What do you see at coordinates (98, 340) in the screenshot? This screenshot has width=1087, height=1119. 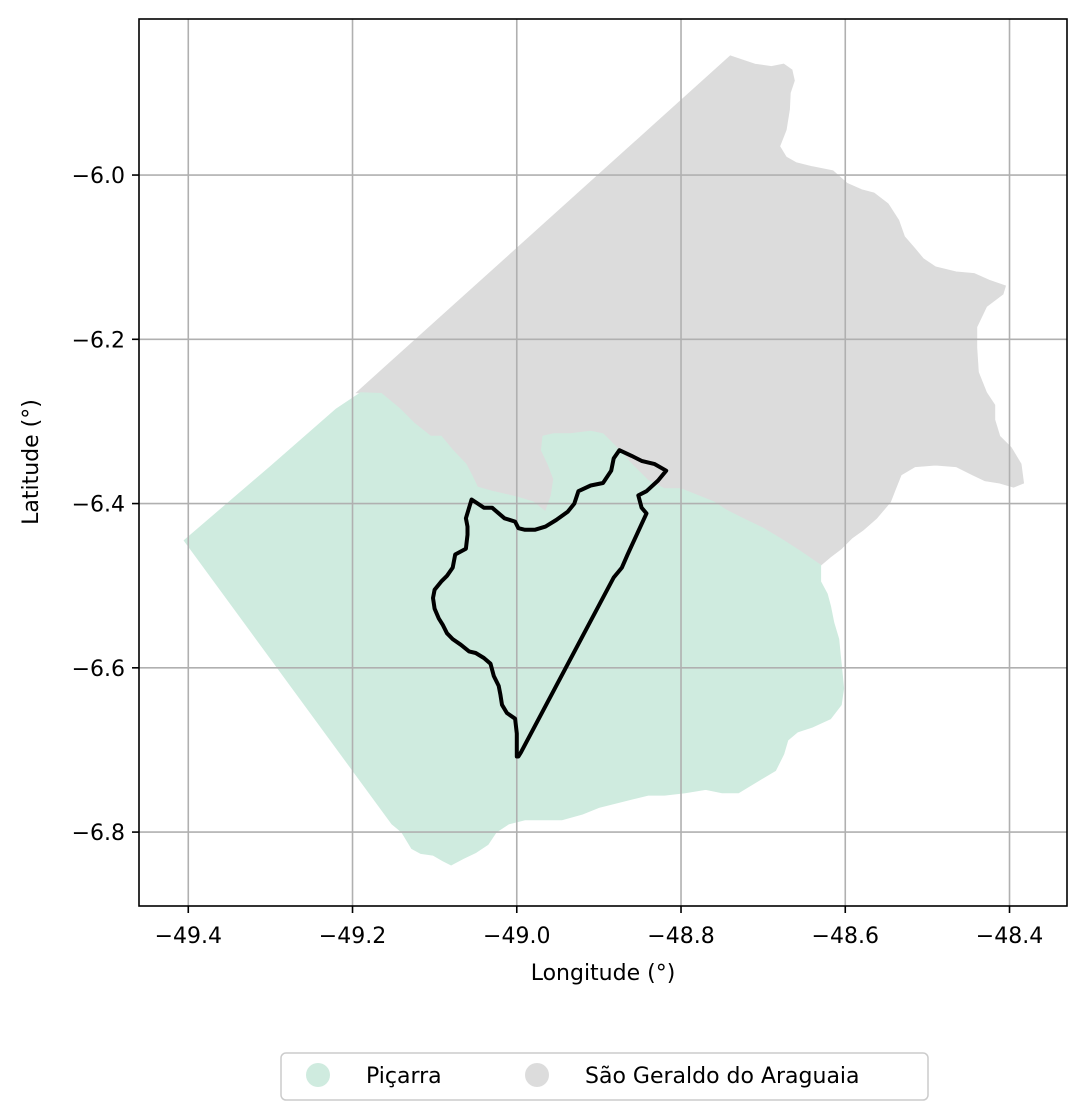 I see `y-tick-label: −6.2` at bounding box center [98, 340].